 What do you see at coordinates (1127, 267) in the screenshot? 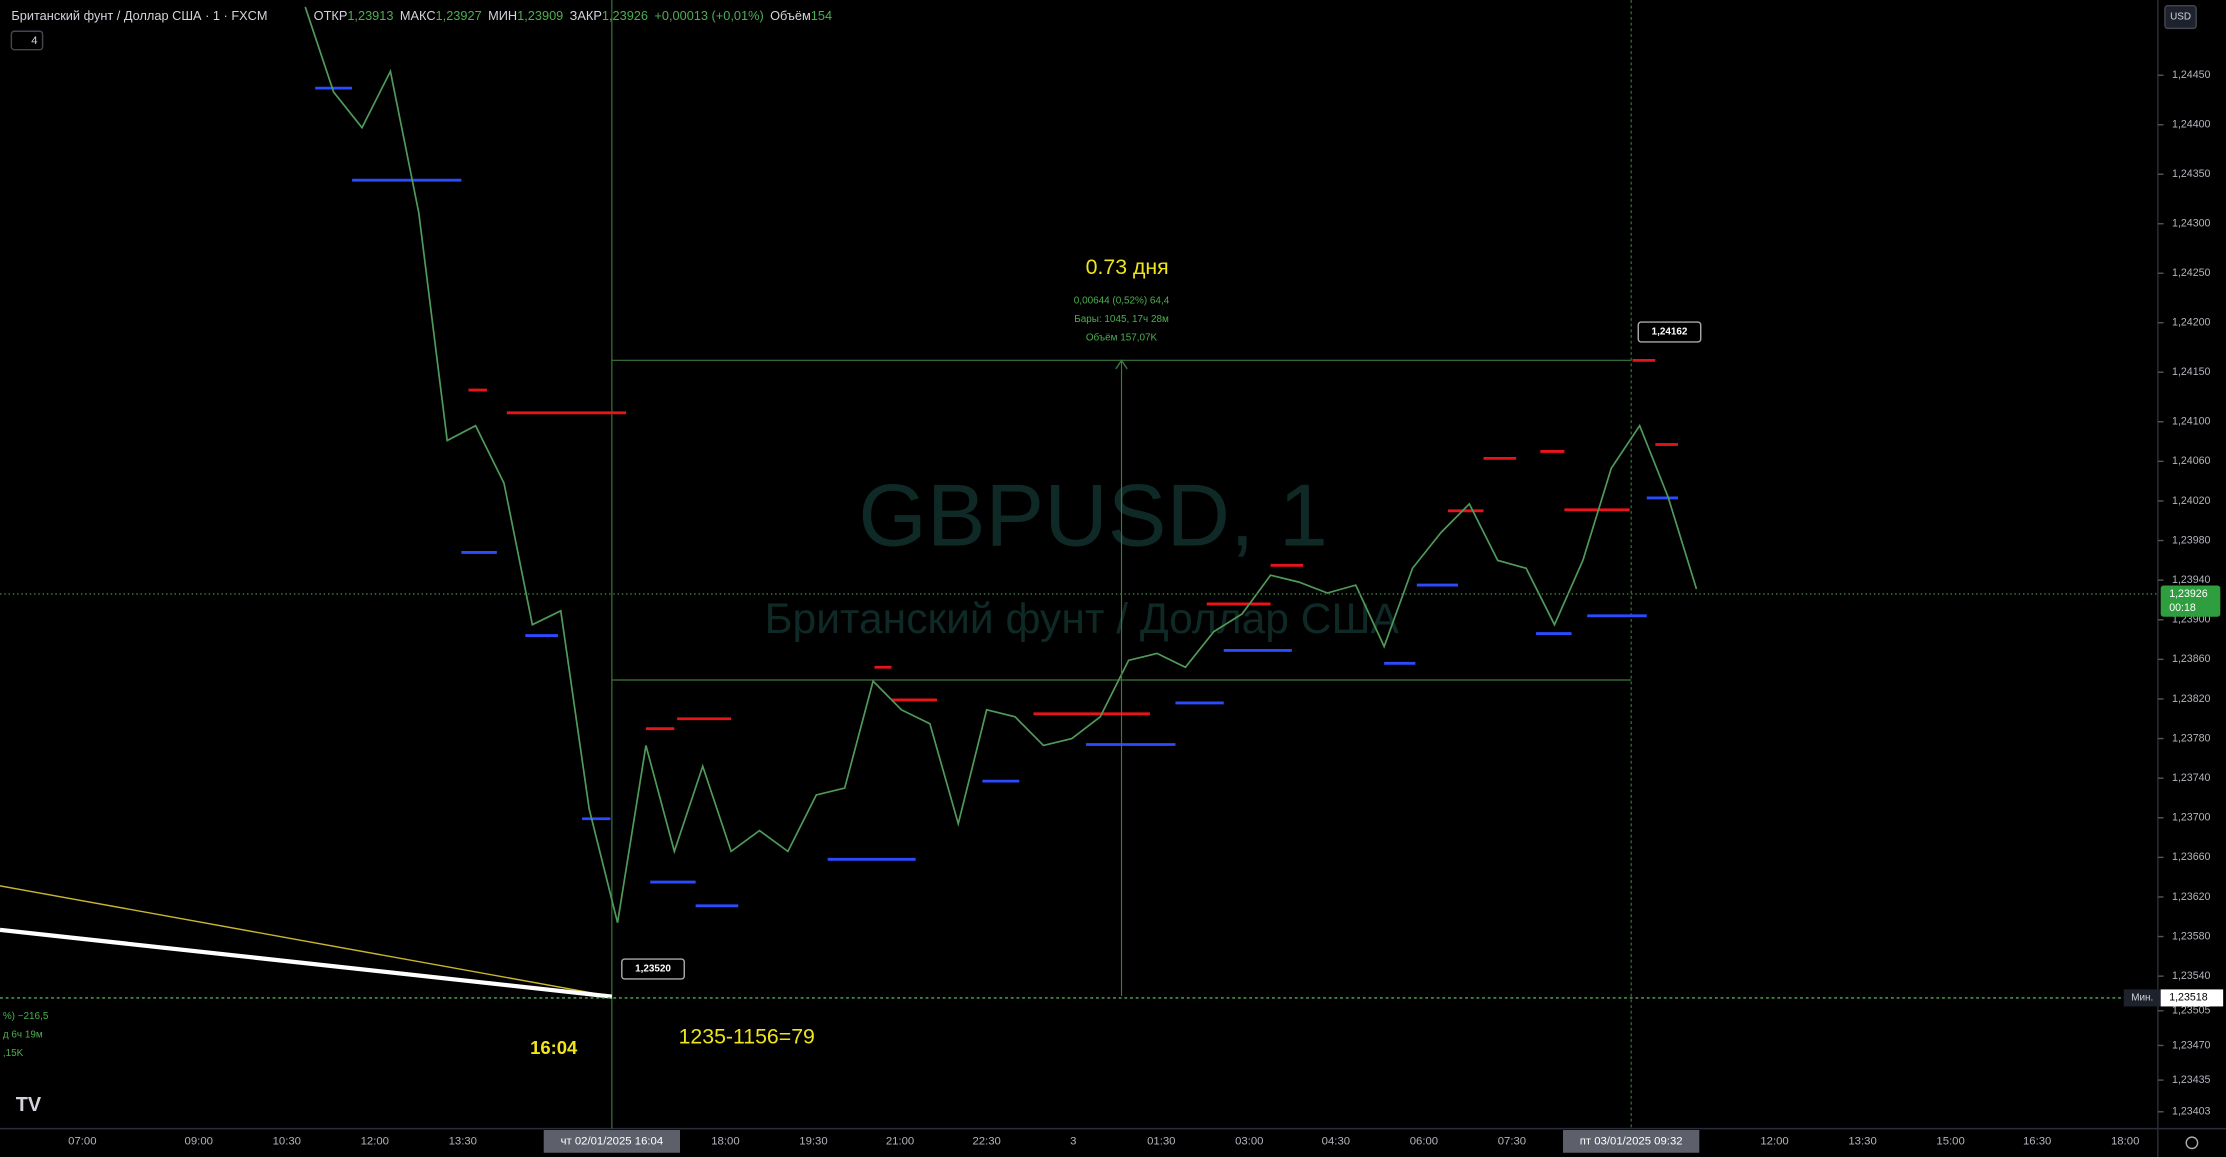
I see `measure-duration: 0.73 дня` at bounding box center [1127, 267].